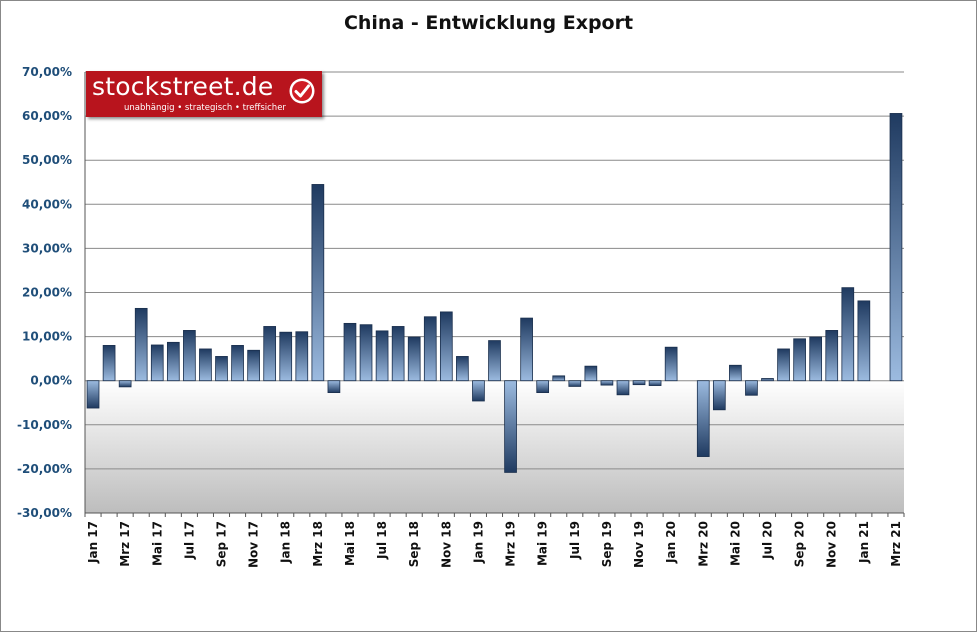 The image size is (977, 632). I want to click on y-tick-label: -30,00%, so click(44, 513).